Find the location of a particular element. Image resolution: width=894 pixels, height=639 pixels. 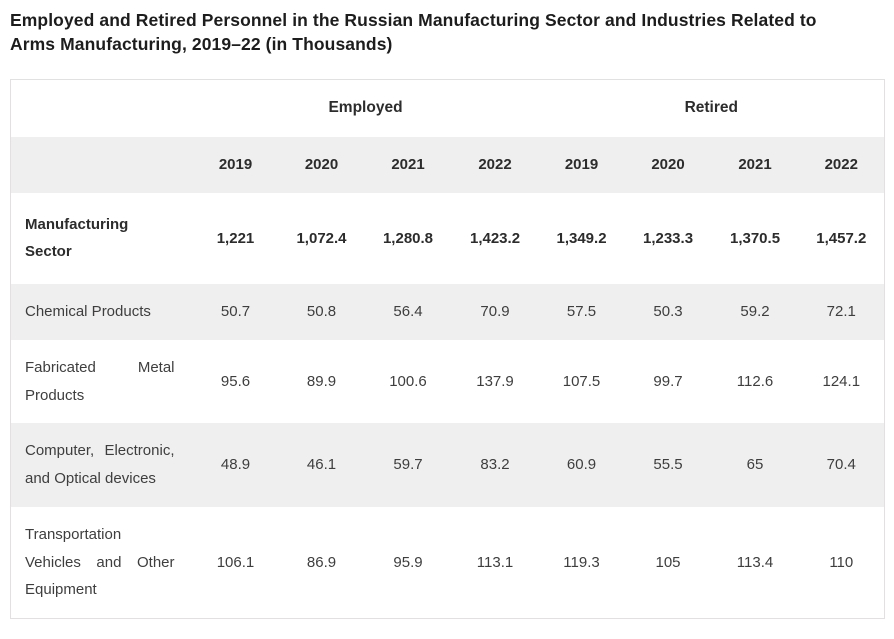

value-cell: 50.8 is located at coordinates (321, 312).